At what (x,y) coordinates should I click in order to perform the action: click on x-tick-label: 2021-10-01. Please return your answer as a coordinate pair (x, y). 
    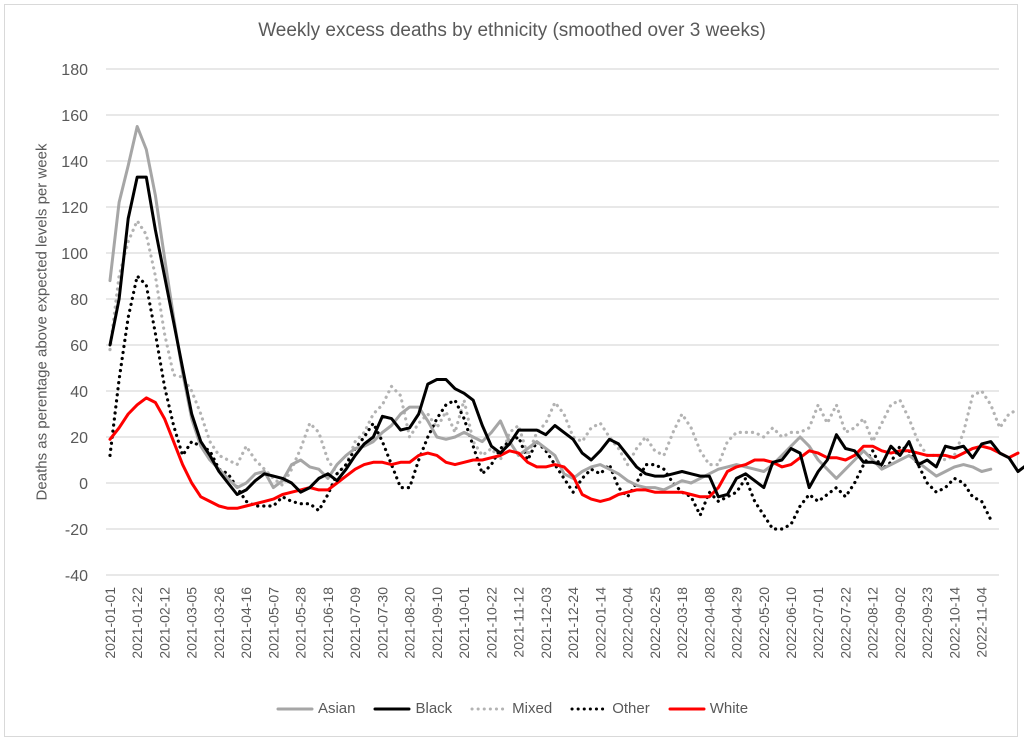
    Looking at the image, I should click on (464, 623).